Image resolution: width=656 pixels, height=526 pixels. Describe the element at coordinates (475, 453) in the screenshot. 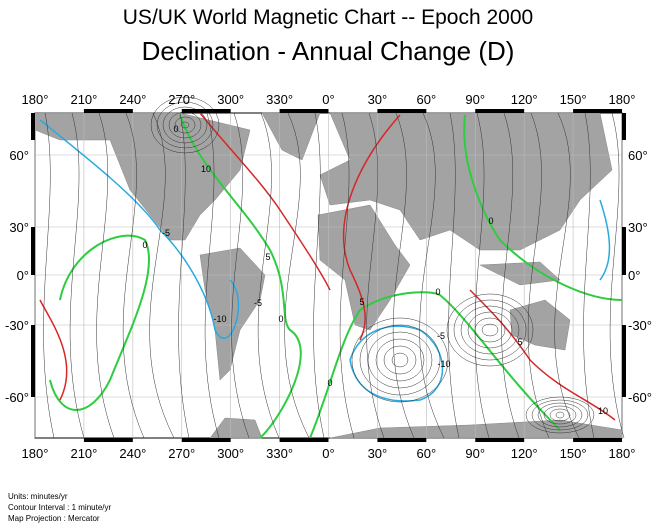

I see `longitude-label-bottom: 90°` at that location.